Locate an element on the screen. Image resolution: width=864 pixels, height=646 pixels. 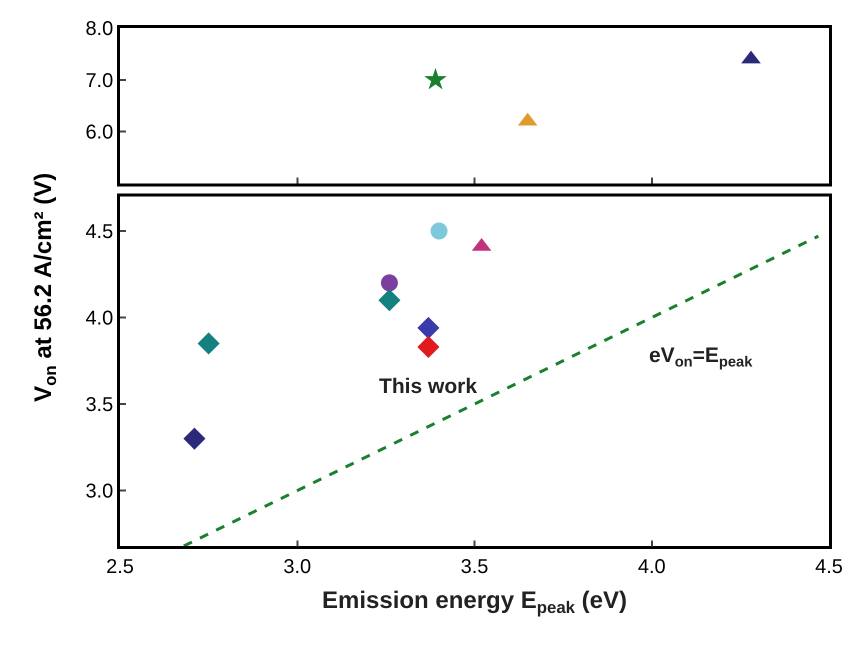
x-tick-label: 3.5 is located at coordinates (474, 567).